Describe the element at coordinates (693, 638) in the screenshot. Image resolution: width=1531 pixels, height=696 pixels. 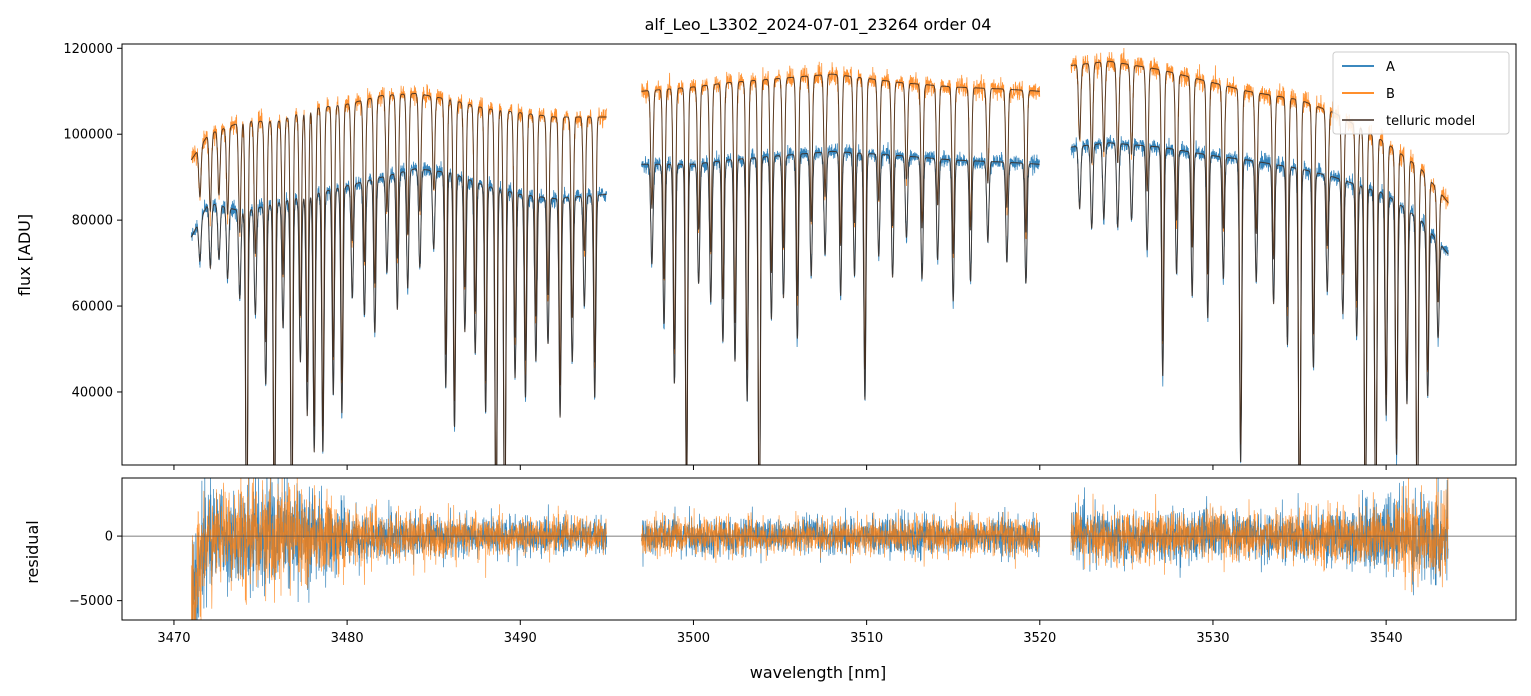
I see `bottom-x-tick-label: 3500` at that location.